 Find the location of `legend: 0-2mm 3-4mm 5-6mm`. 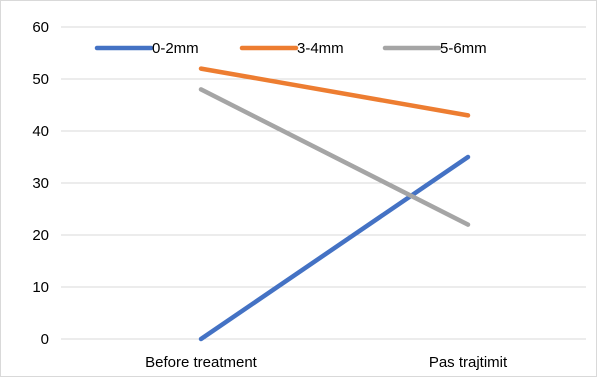

legend: 0-2mm 3-4mm 5-6mm is located at coordinates (290, 48).